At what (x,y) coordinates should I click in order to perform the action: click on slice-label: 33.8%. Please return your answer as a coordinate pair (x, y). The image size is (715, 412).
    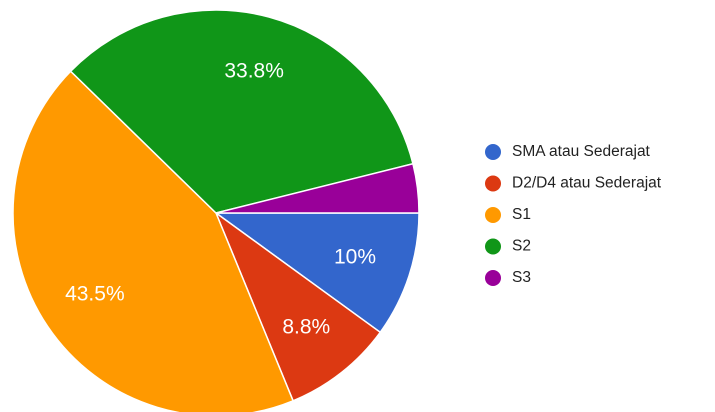
    Looking at the image, I should click on (254, 70).